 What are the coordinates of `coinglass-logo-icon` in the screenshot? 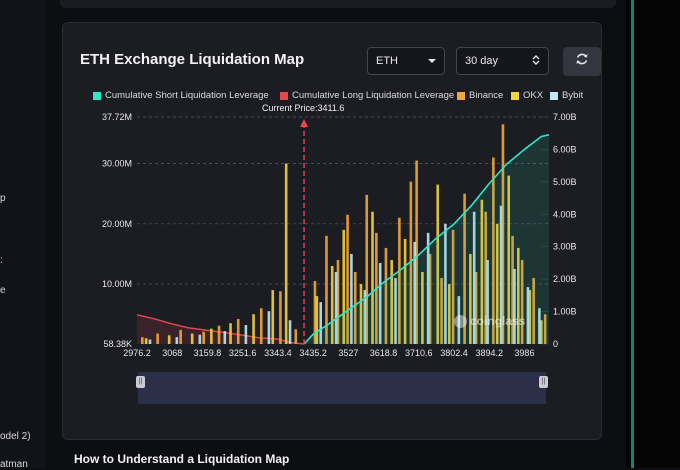 It's located at (460, 321).